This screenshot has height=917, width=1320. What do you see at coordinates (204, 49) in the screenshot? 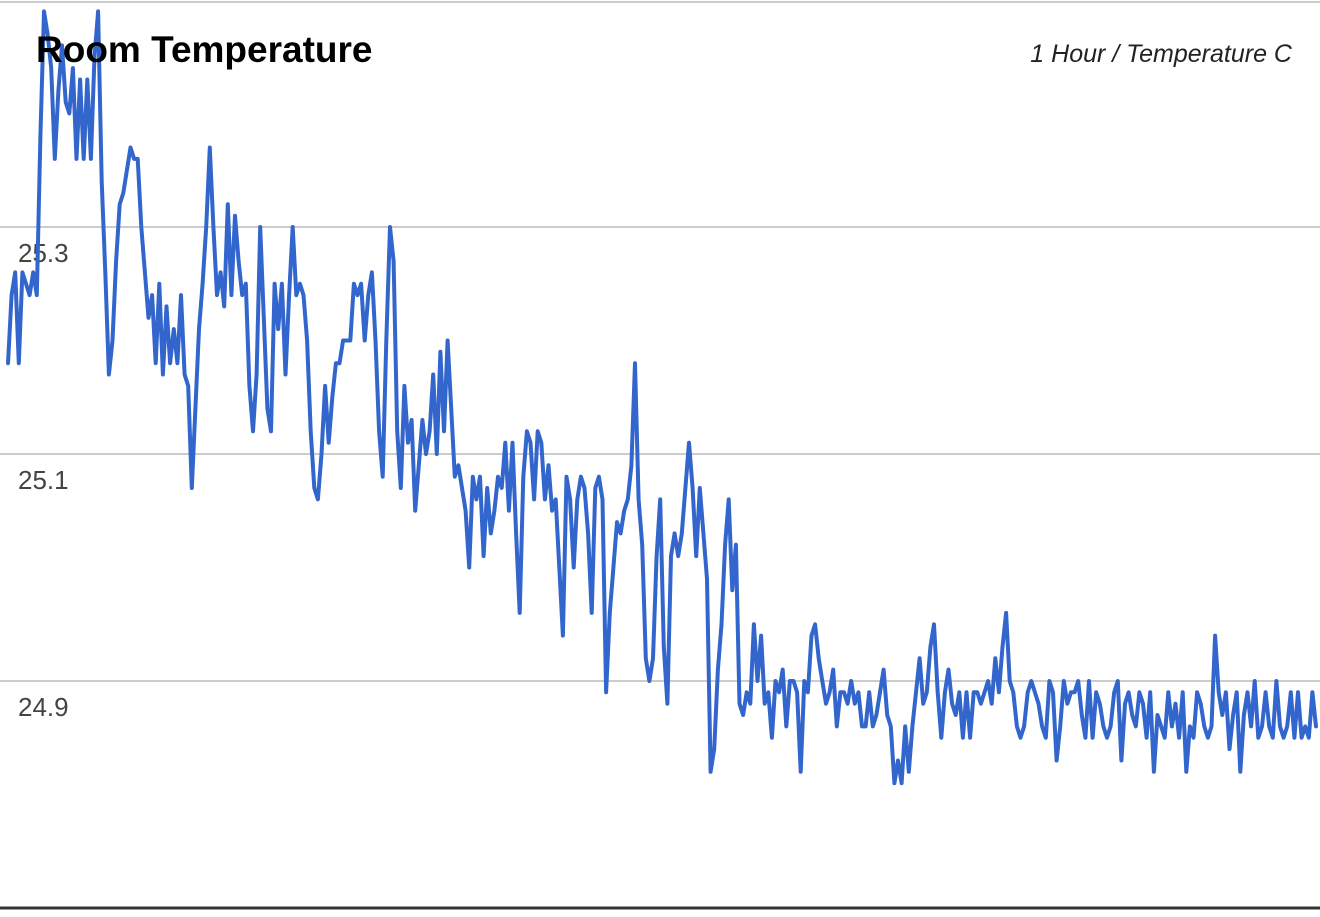
I see `chart-title: Room Temperature` at bounding box center [204, 49].